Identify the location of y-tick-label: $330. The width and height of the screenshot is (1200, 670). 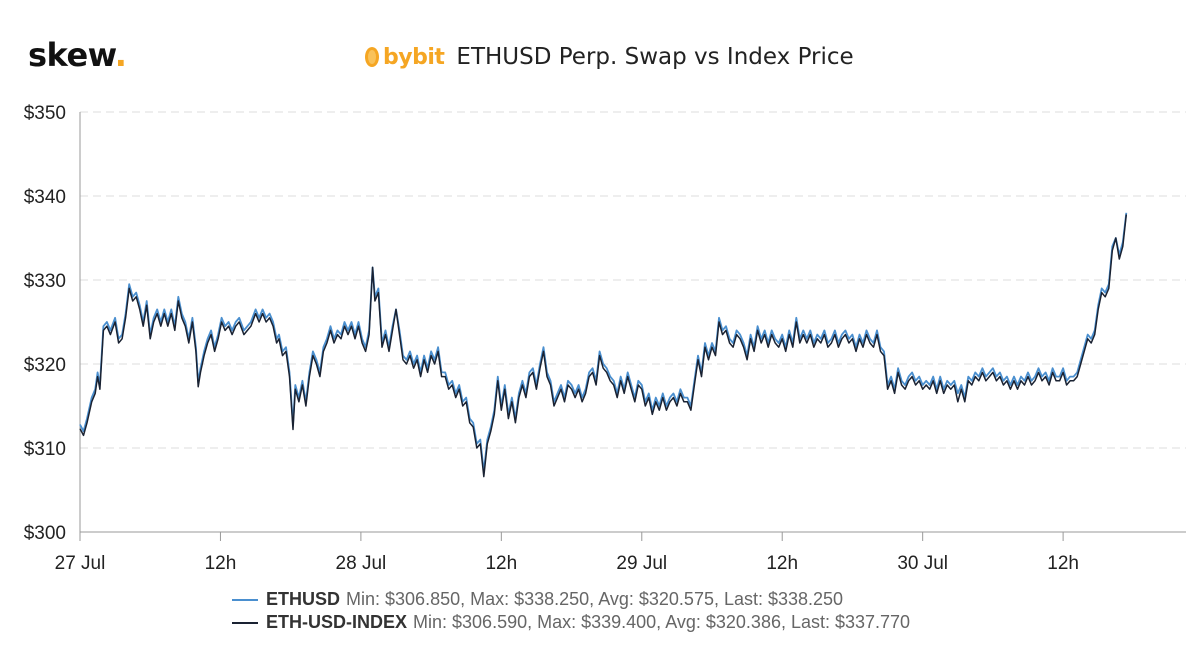
(45, 281).